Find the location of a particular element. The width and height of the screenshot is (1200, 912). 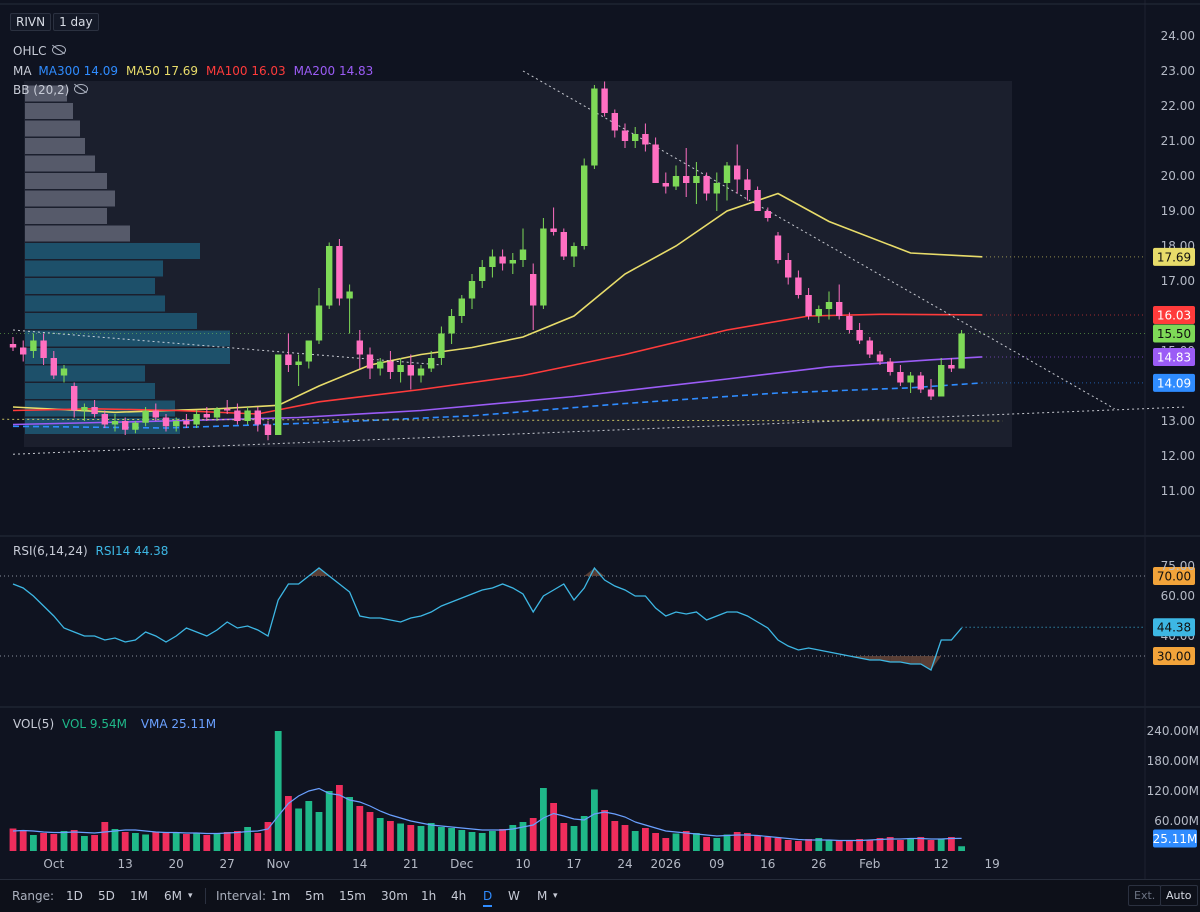

time-tick: 14 is located at coordinates (359, 864).